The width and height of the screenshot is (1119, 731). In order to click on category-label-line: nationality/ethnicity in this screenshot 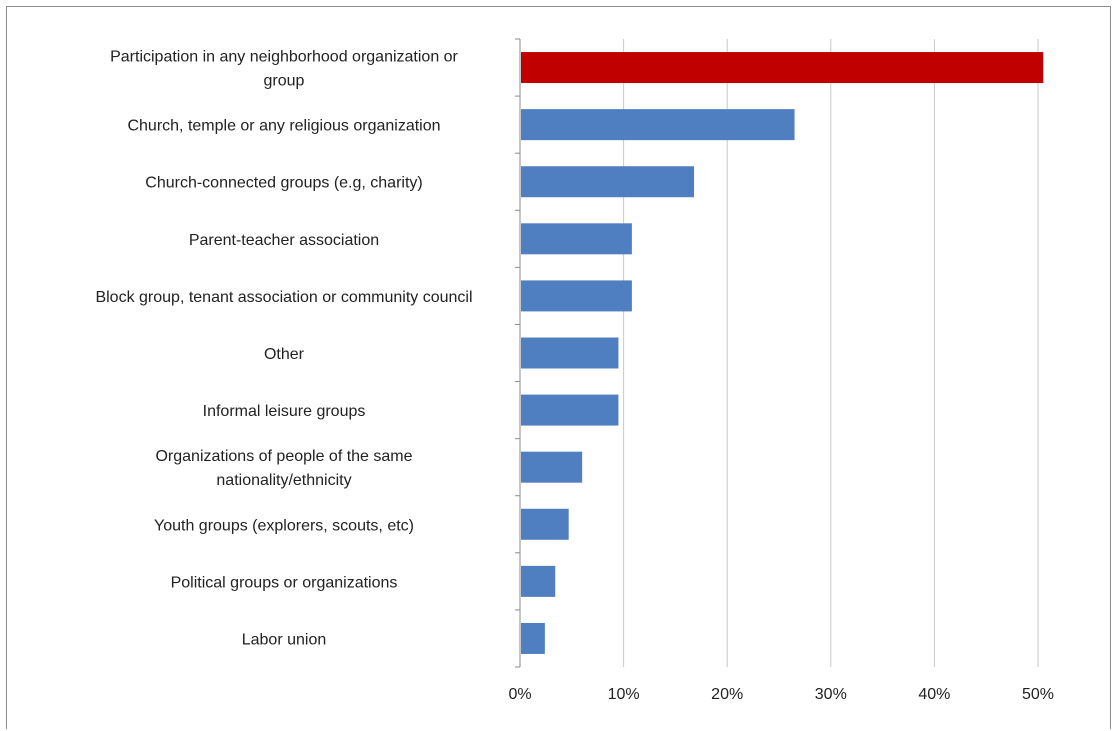, I will do `click(283, 480)`.